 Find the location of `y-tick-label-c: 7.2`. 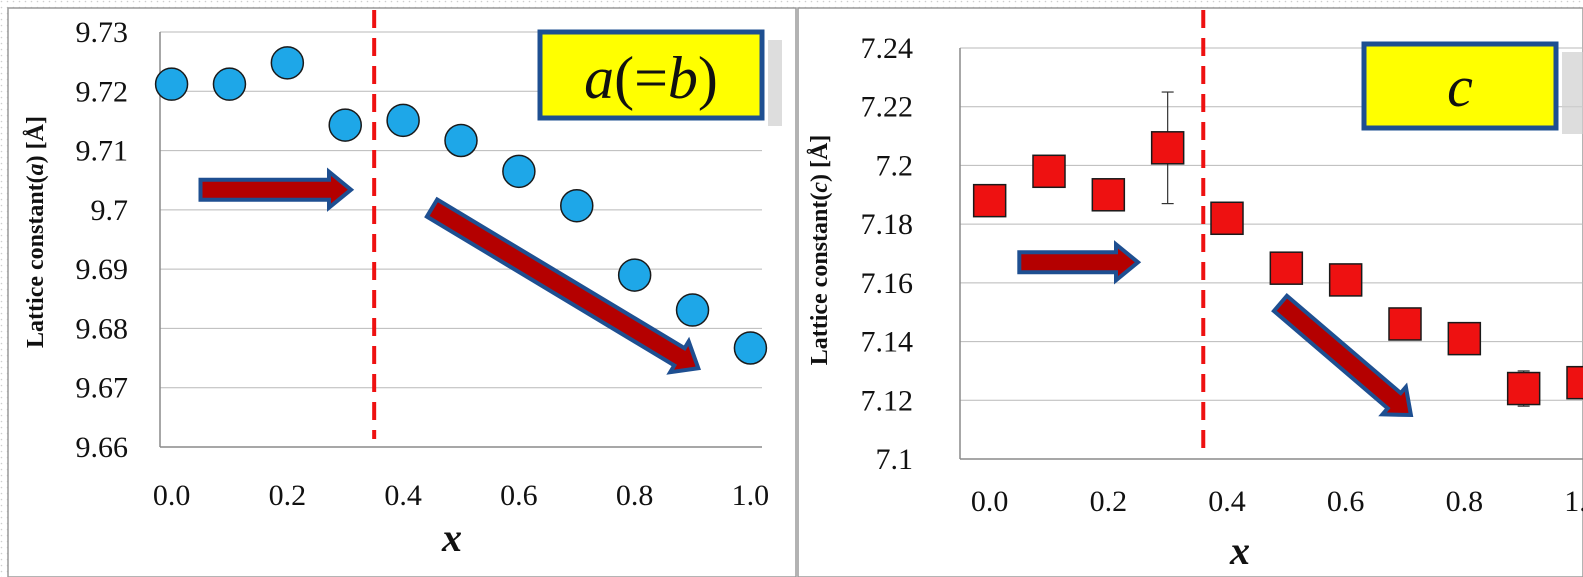

y-tick-label-c: 7.2 is located at coordinates (895, 165).